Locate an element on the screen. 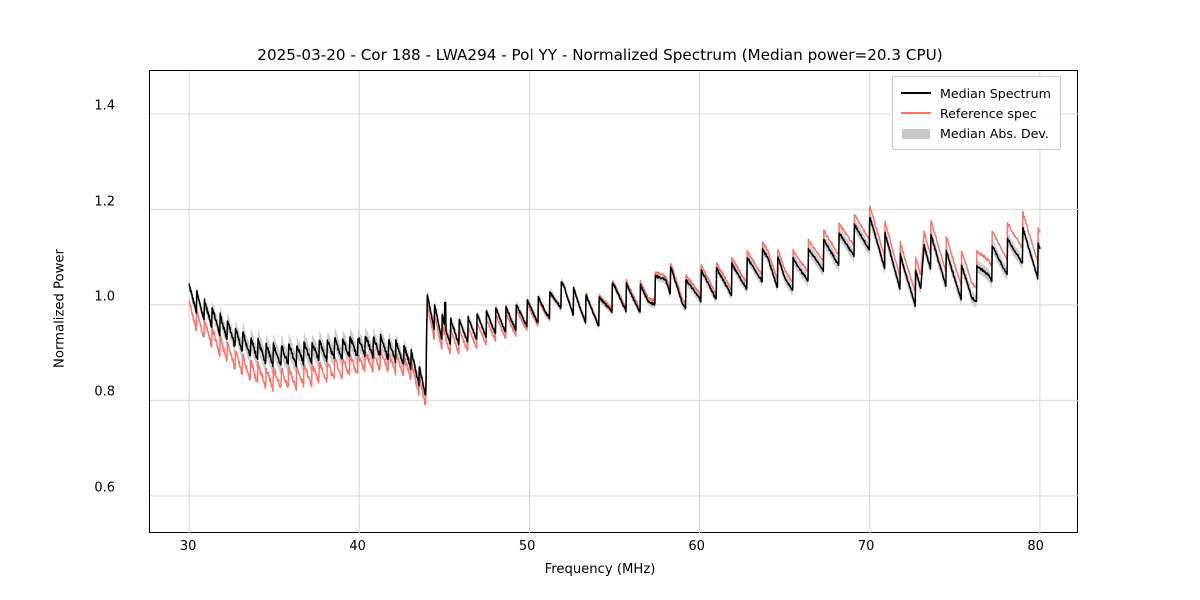 The height and width of the screenshot is (600, 1200). x-tick-label-0: 30 is located at coordinates (188, 546).